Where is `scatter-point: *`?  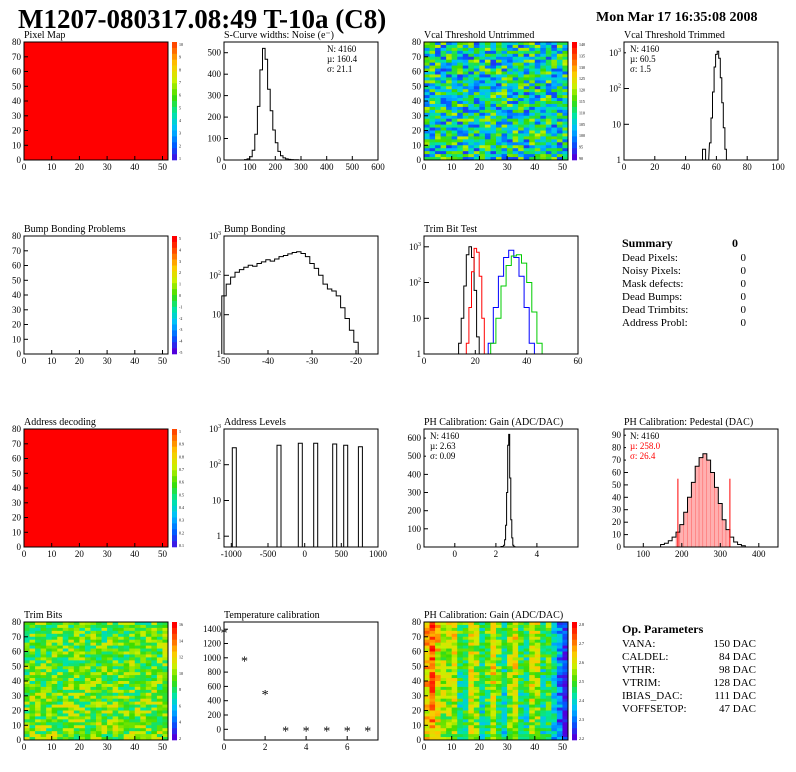 scatter-point: * is located at coordinates (367, 732).